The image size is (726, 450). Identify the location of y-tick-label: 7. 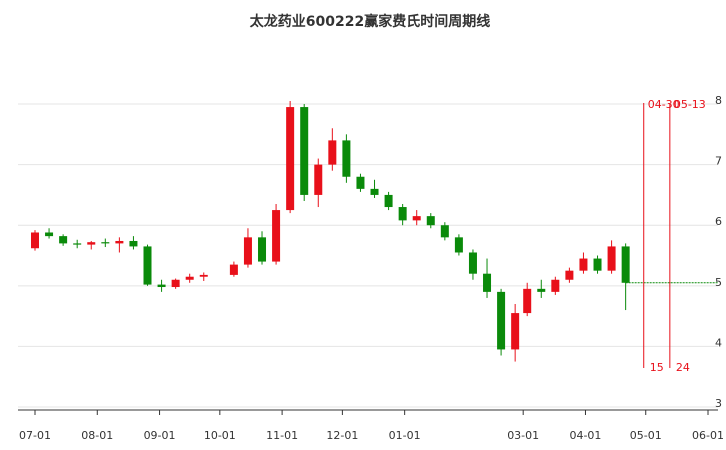
(718, 161).